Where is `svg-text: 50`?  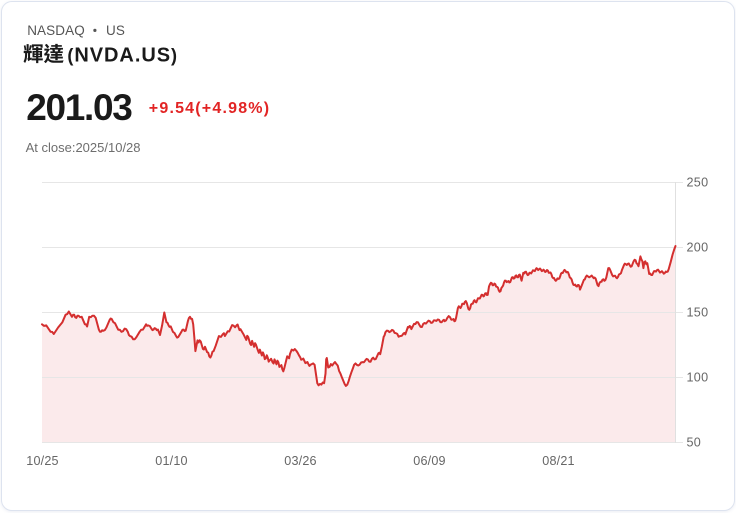
svg-text: 50 is located at coordinates (694, 443).